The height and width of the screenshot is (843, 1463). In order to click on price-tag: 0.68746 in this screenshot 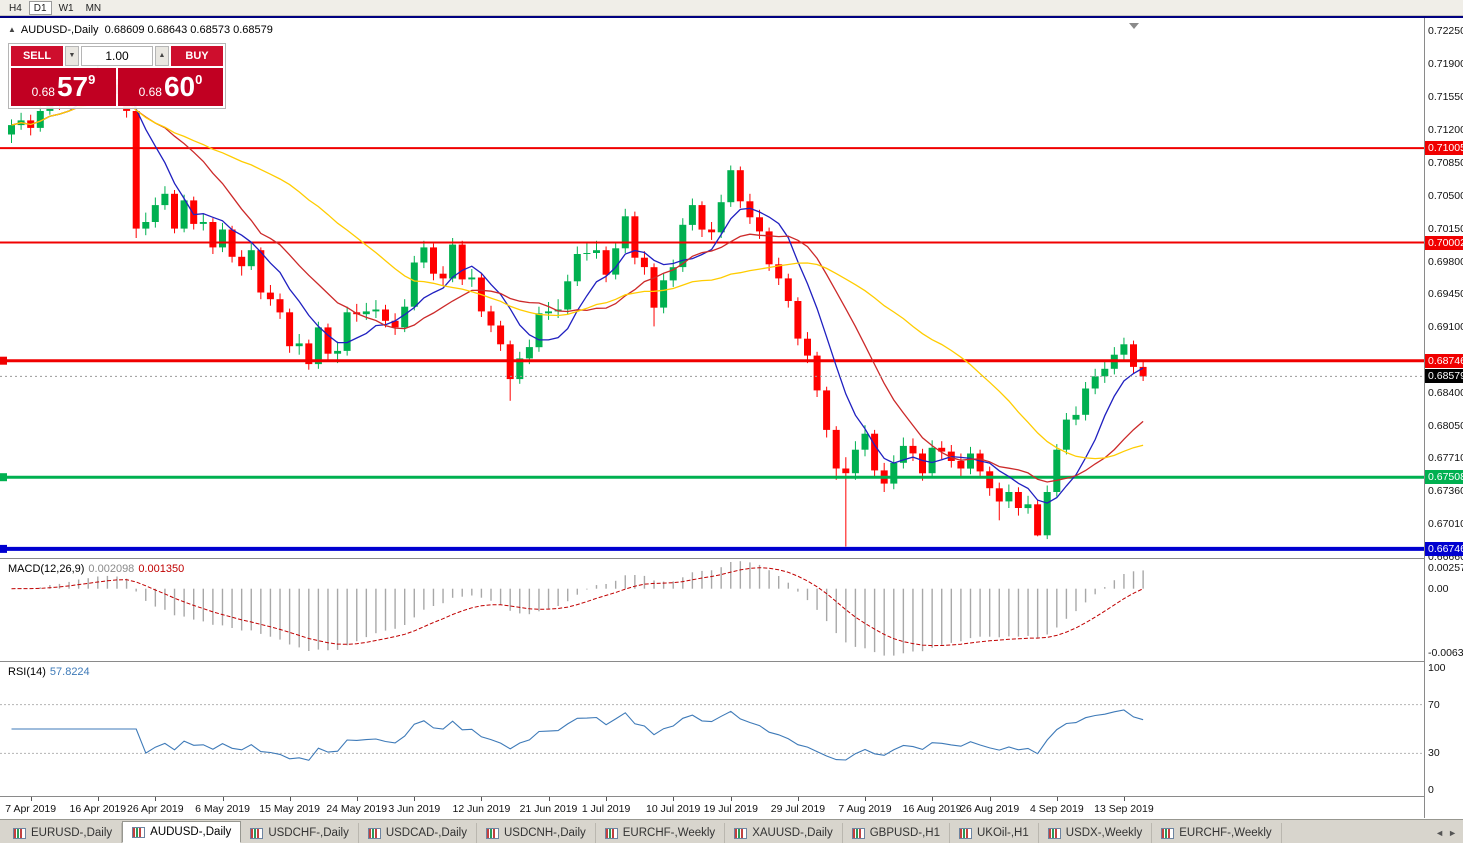, I will do `click(1444, 360)`.